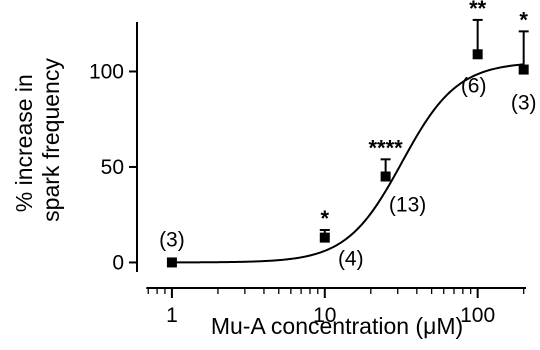 This screenshot has width=540, height=350. What do you see at coordinates (24, 143) in the screenshot?
I see `y-axis-label-line-1: % increase in` at bounding box center [24, 143].